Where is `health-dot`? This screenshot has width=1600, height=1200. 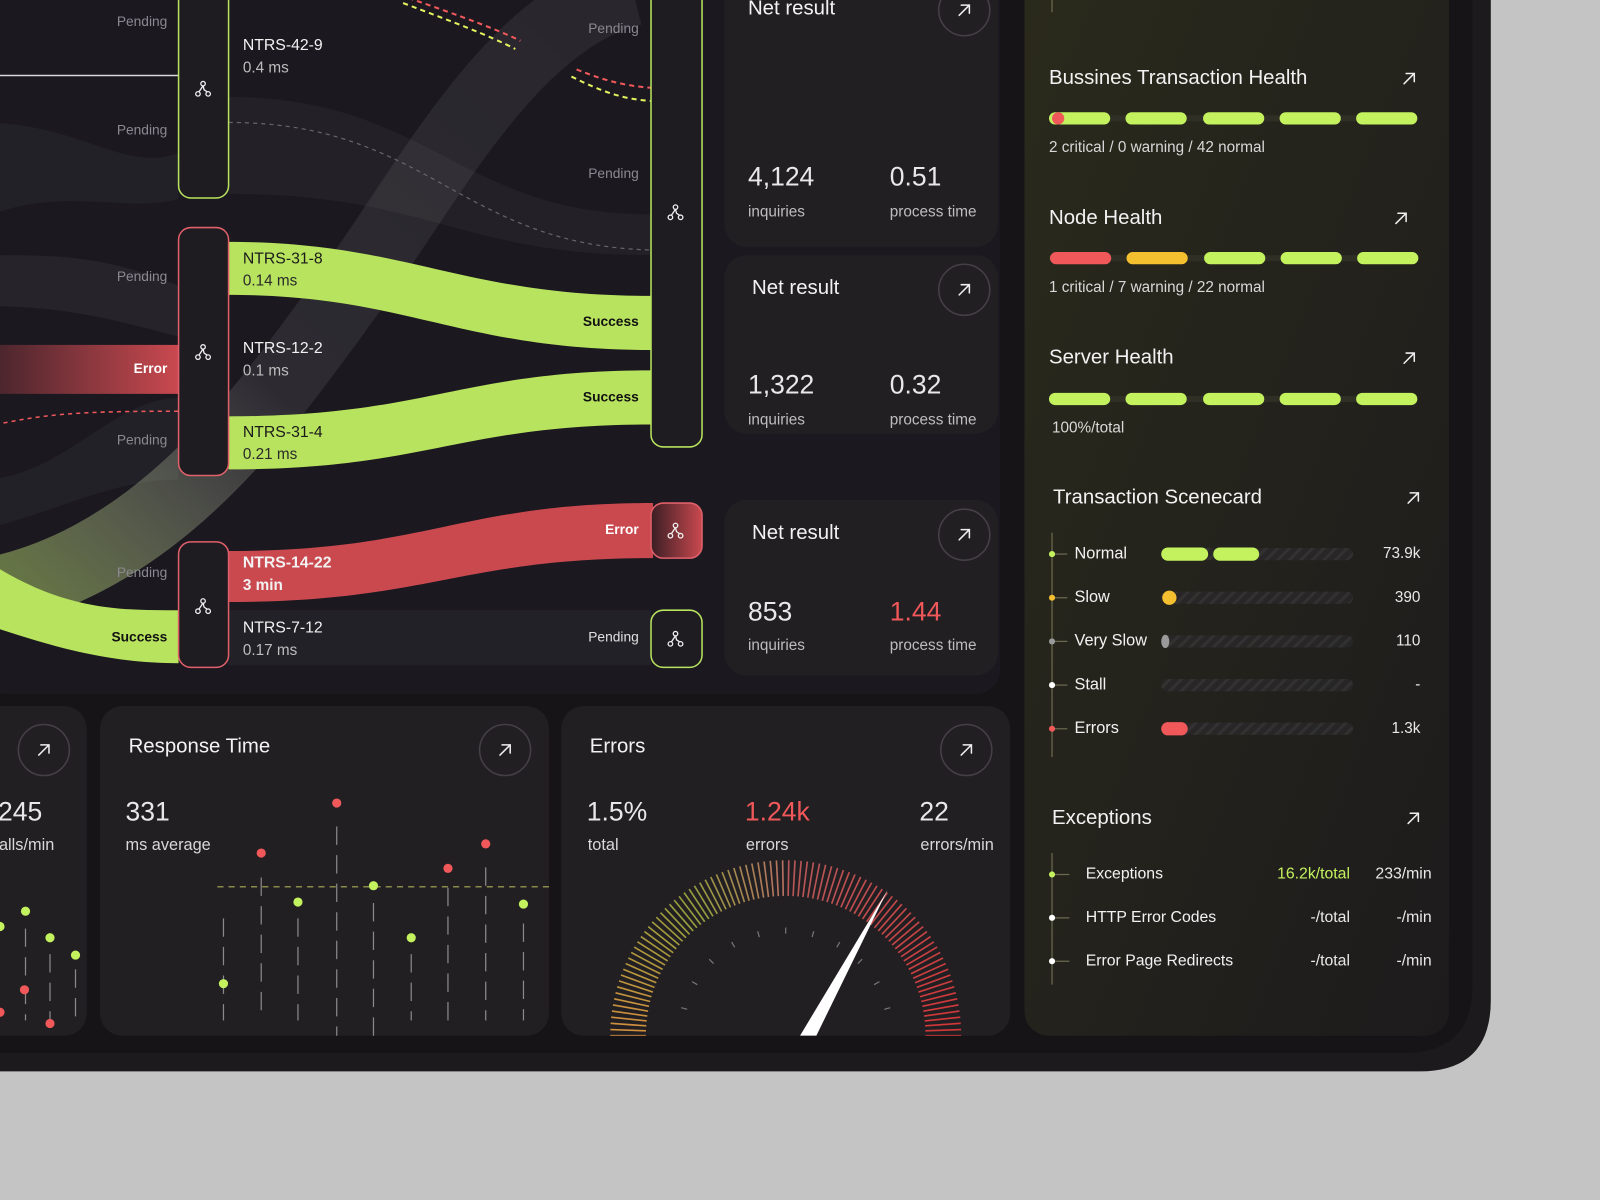
health-dot is located at coordinates (1058, 118).